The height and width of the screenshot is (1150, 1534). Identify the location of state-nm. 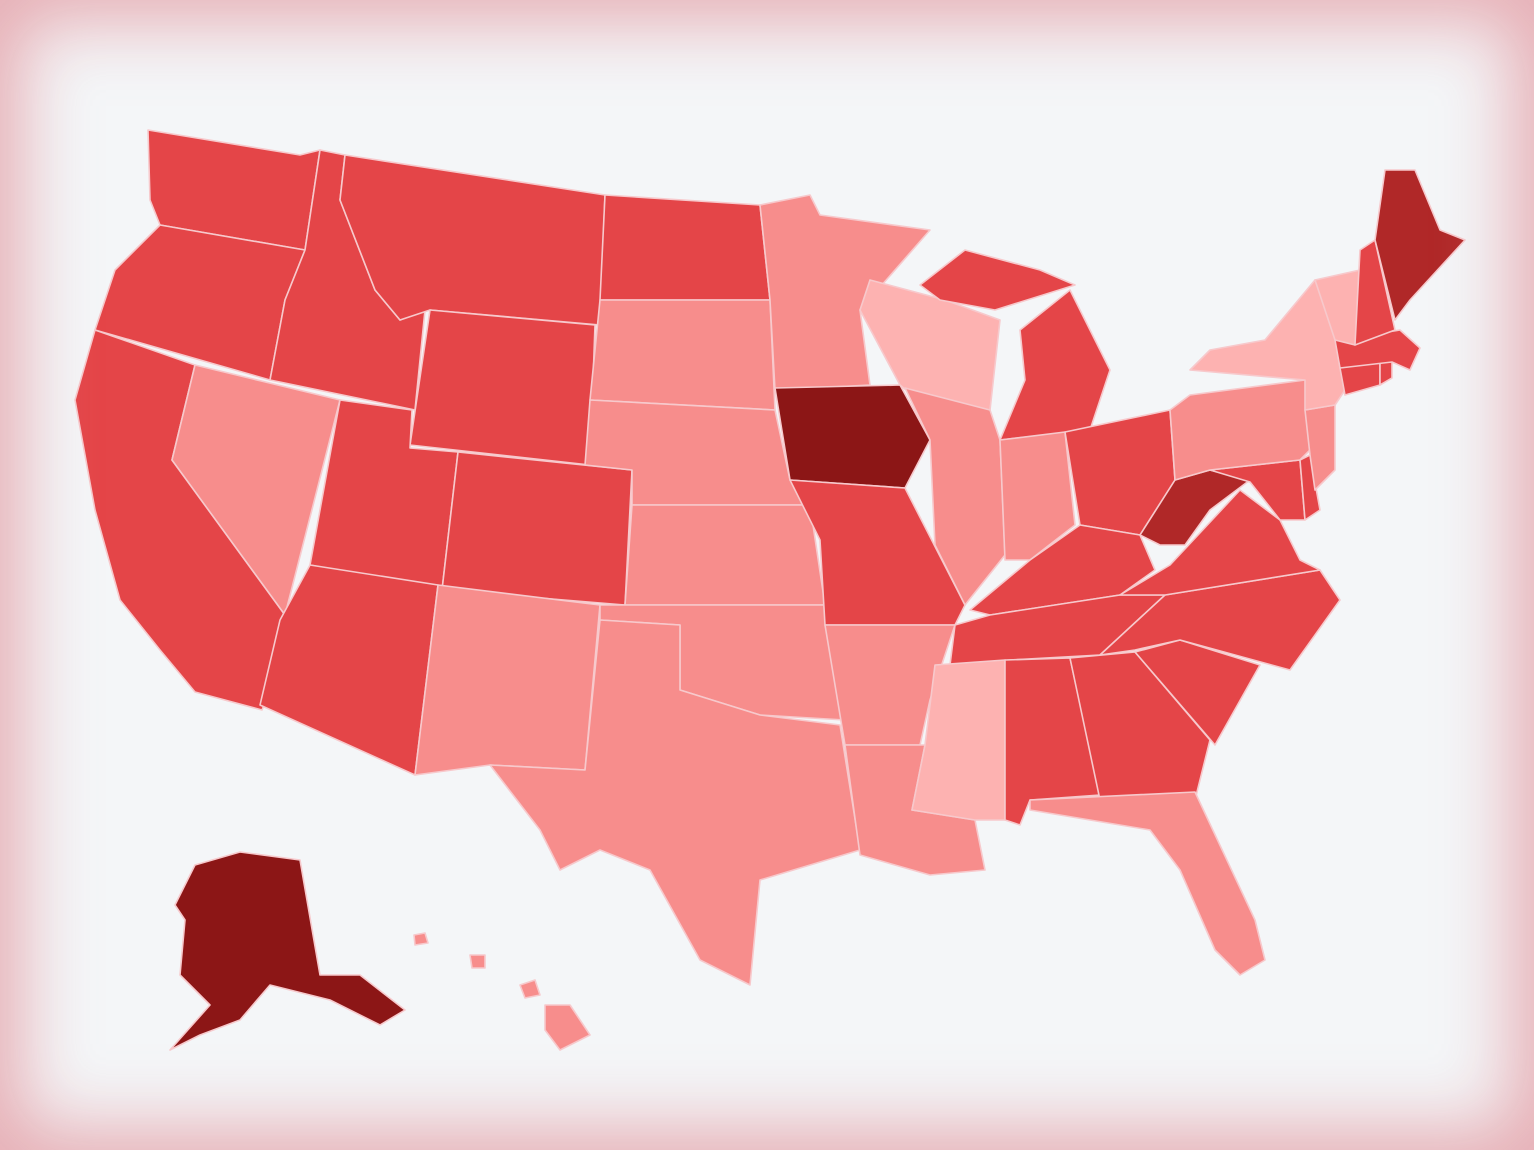
(507, 680).